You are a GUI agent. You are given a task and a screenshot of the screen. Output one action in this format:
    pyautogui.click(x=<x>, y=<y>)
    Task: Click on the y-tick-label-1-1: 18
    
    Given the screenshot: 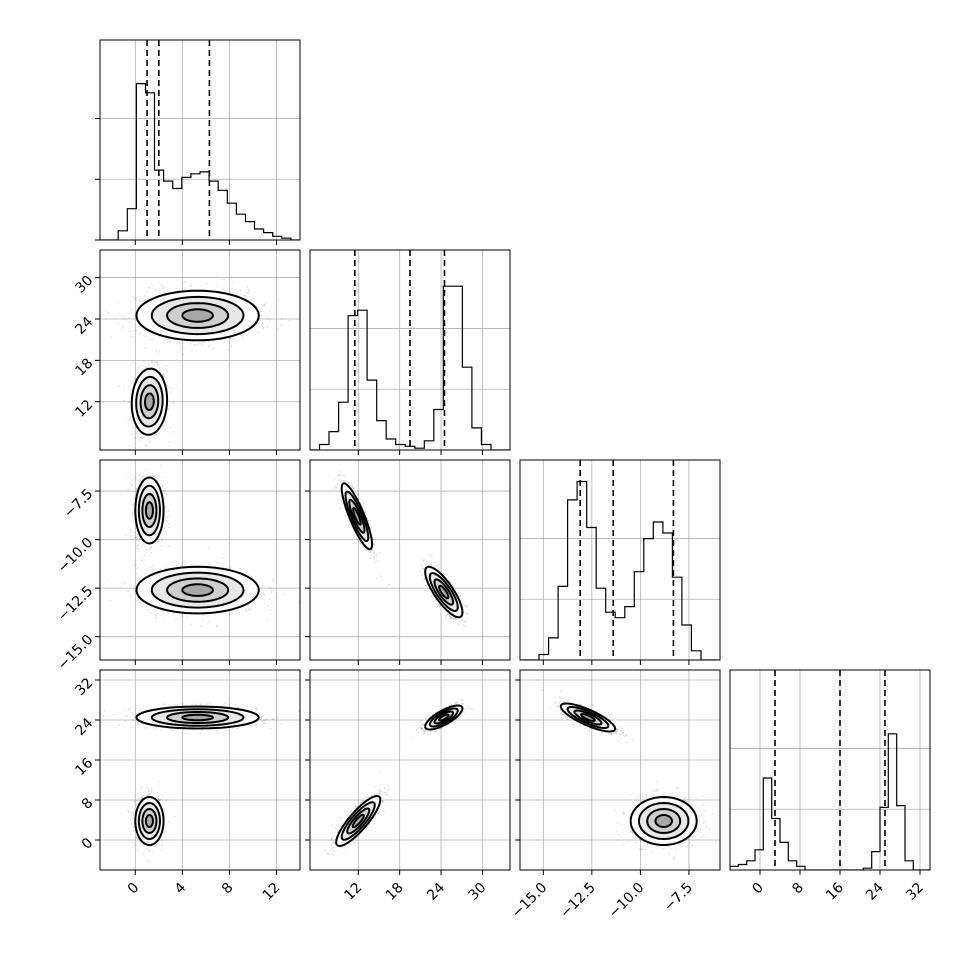 What is the action you would take?
    pyautogui.click(x=84, y=367)
    